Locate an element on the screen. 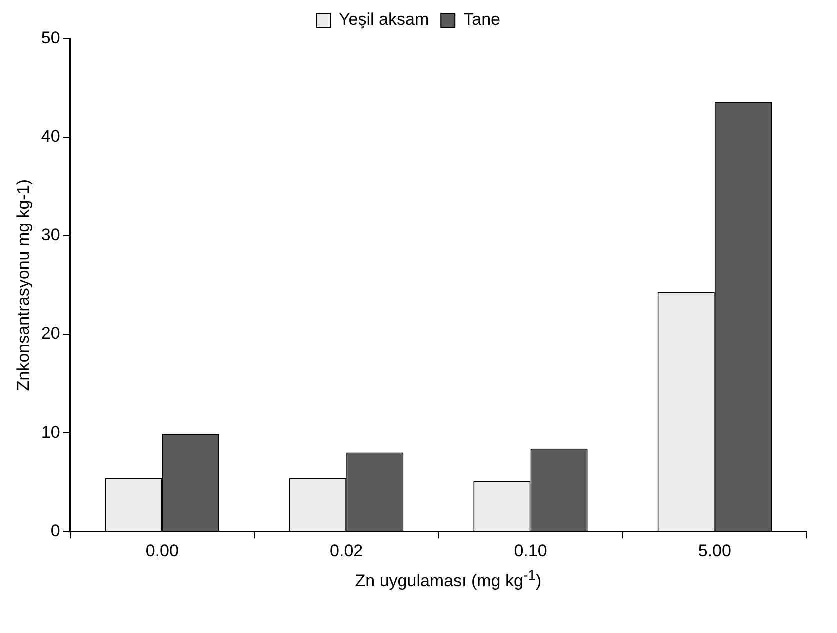 The width and height of the screenshot is (837, 633). y-axis-title: Znkonsantrasyonu mg kg-1) is located at coordinates (23, 285).